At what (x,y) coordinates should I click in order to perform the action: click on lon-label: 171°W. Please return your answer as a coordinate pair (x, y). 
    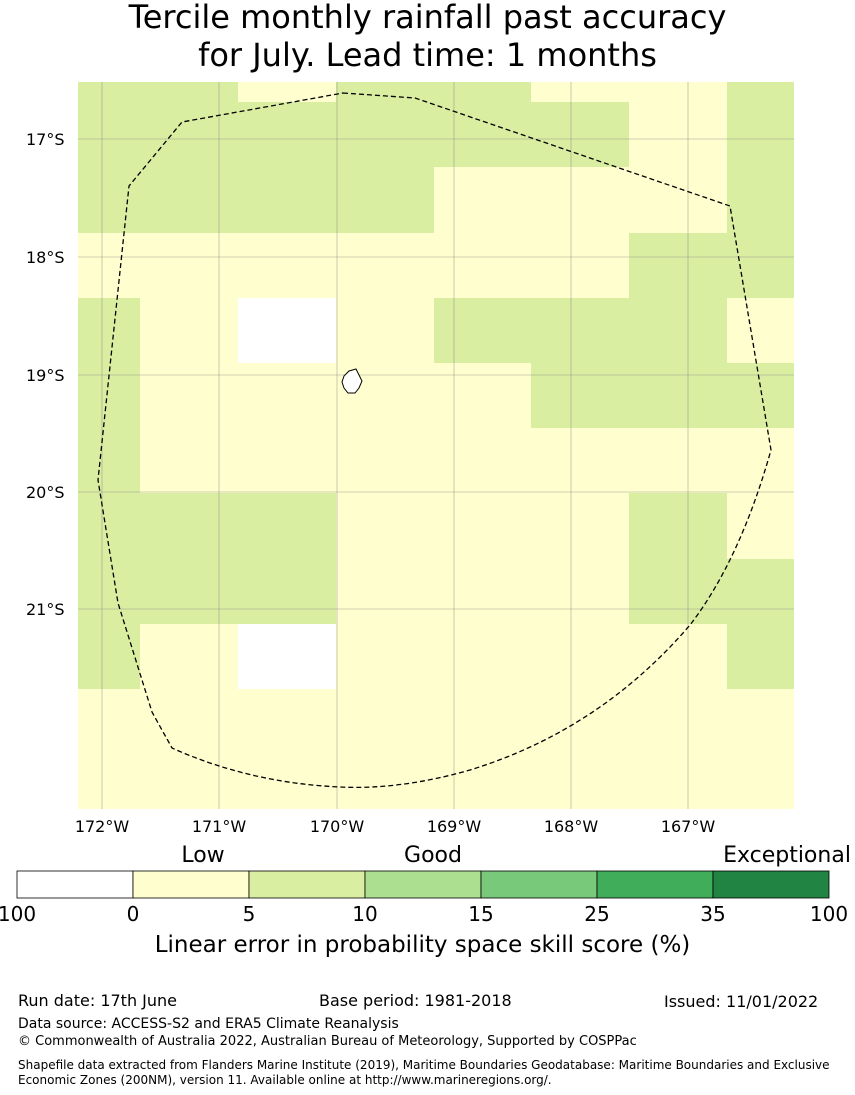
    Looking at the image, I should click on (219, 826).